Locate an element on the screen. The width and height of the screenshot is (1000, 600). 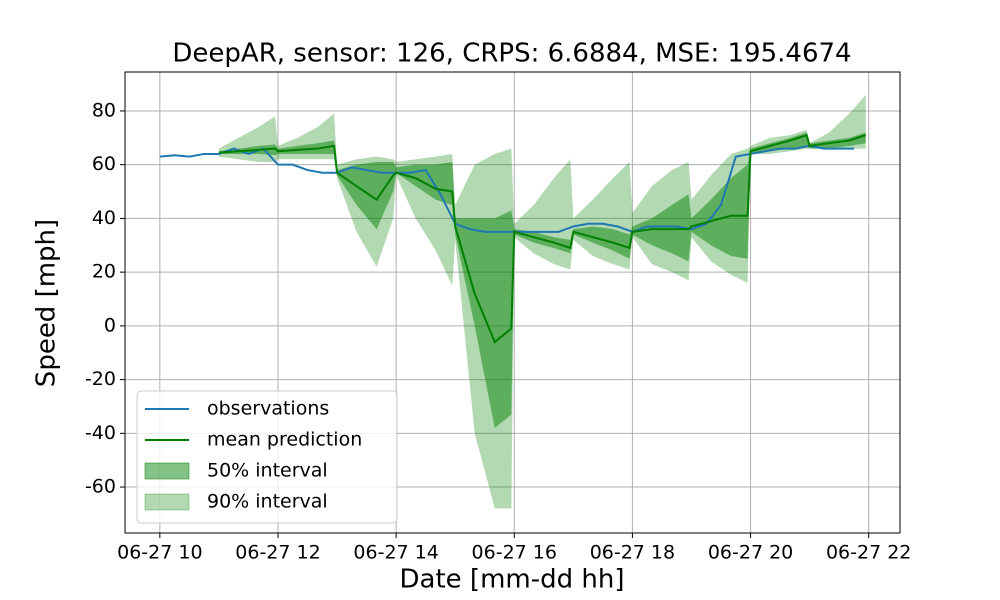
x-tick-label: 06-27 18 is located at coordinates (632, 553).